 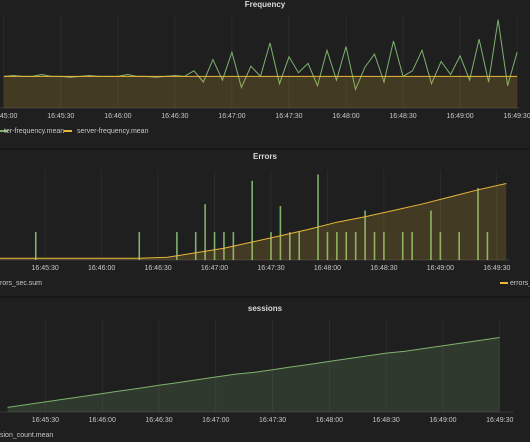 I want to click on x-tick-label: 16:45:00, so click(x=9, y=116).